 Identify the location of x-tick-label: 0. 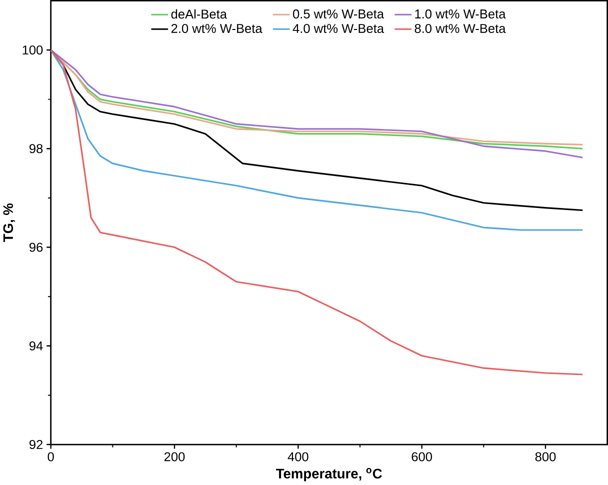
(51, 457).